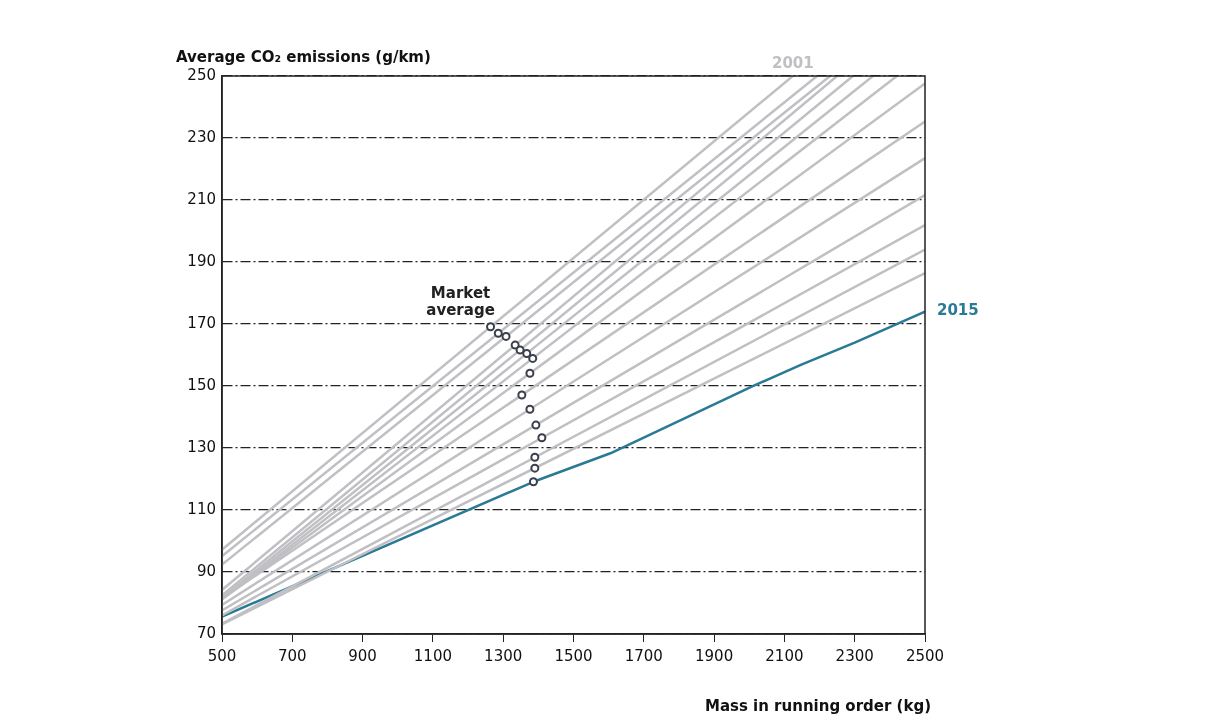 This screenshot has width=1212, height=727. I want to click on y-tick-label: 190, so click(201, 260).